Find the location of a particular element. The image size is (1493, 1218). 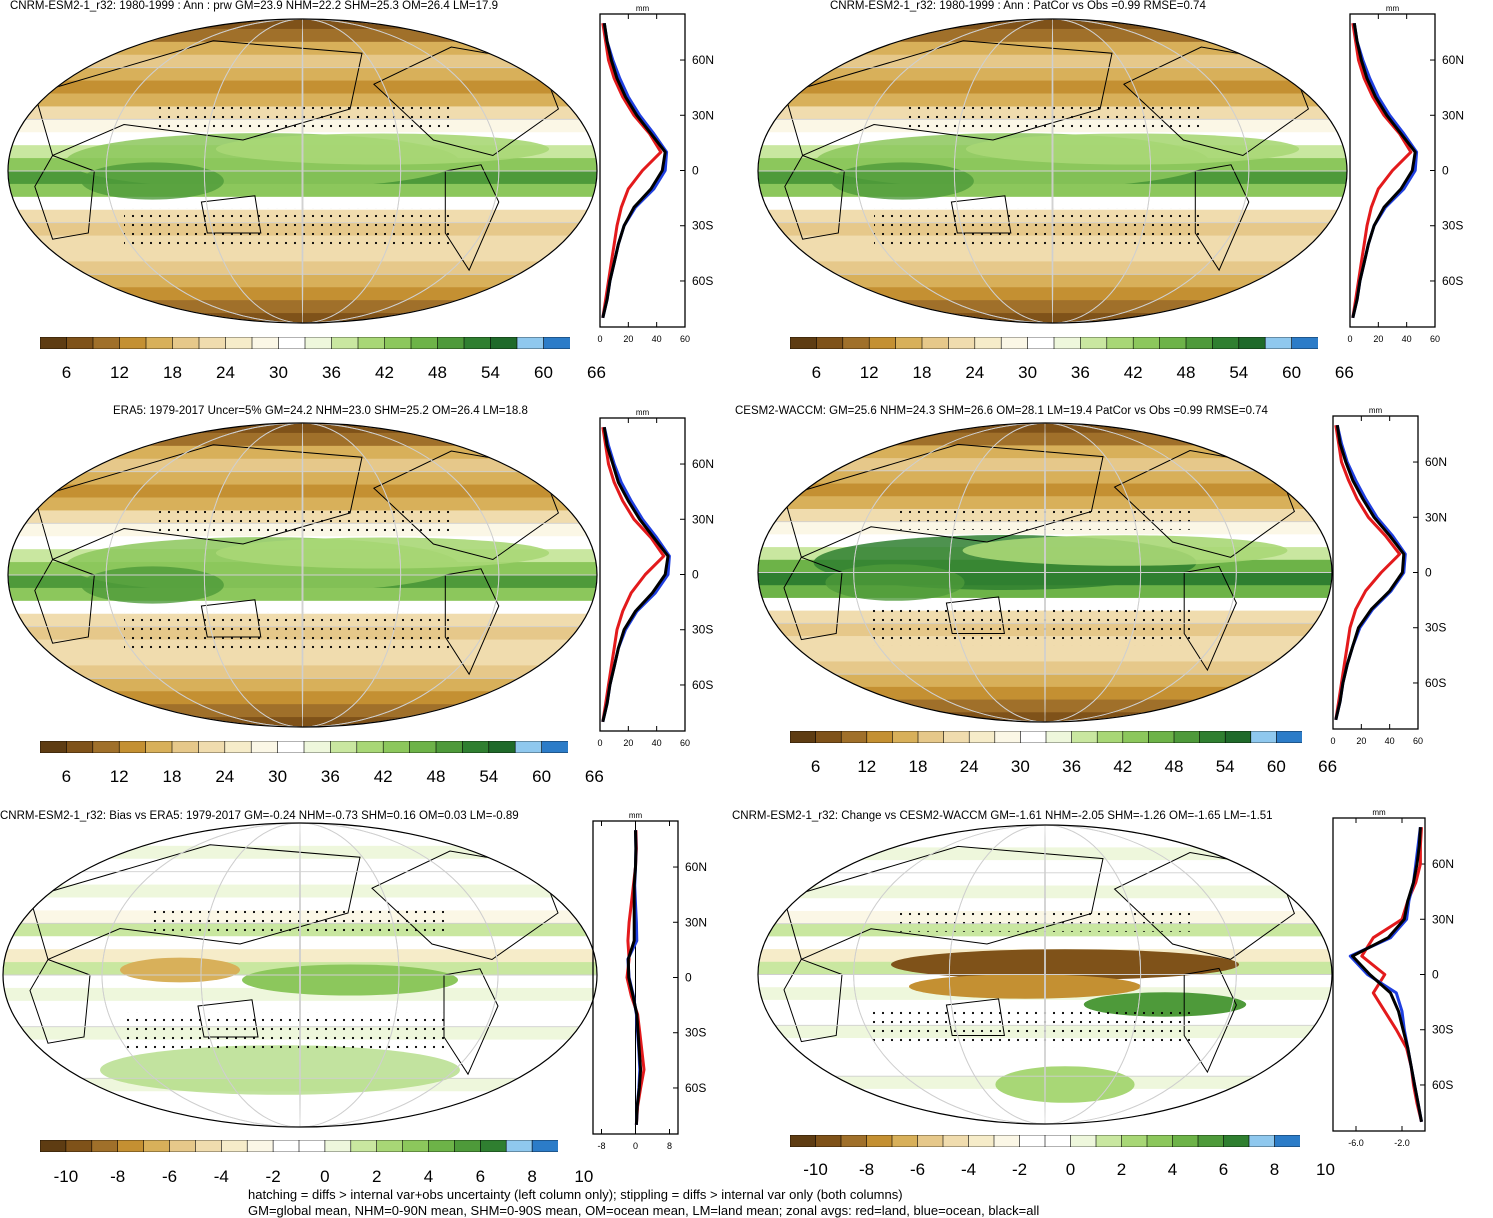

zonal-series-all is located at coordinates (1370, 572).